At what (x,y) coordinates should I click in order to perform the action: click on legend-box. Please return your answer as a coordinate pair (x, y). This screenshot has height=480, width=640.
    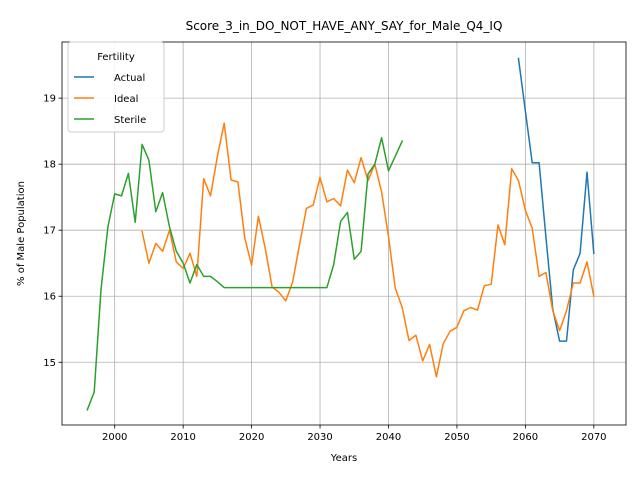
    Looking at the image, I should click on (116, 87).